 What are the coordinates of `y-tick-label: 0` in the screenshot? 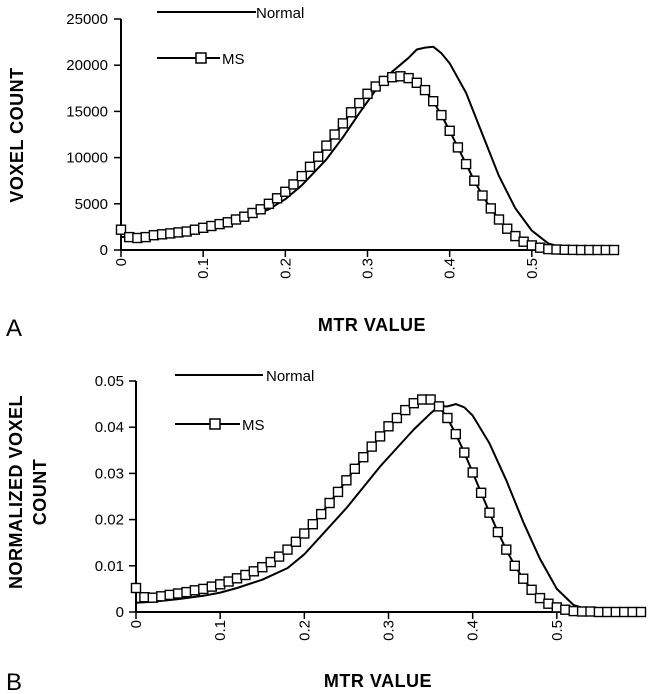 It's located at (104, 250).